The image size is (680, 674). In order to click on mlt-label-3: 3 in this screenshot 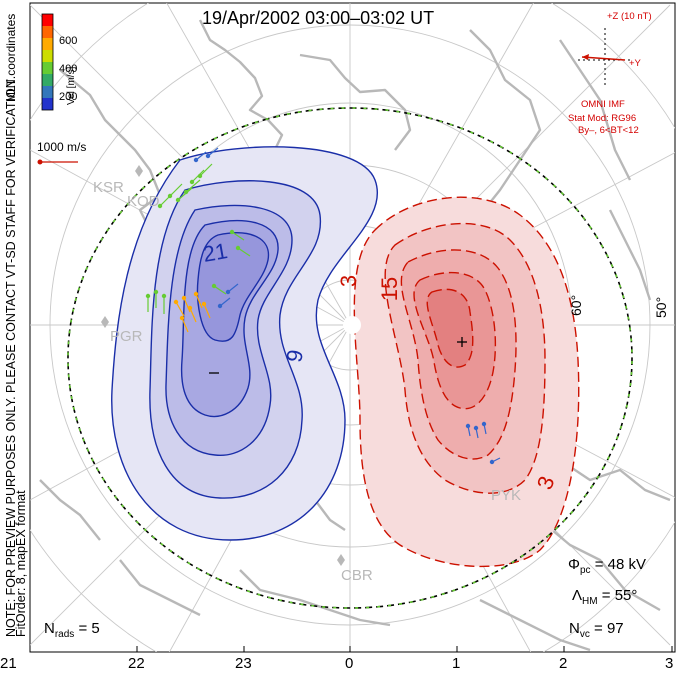, I will do `click(669, 663)`.